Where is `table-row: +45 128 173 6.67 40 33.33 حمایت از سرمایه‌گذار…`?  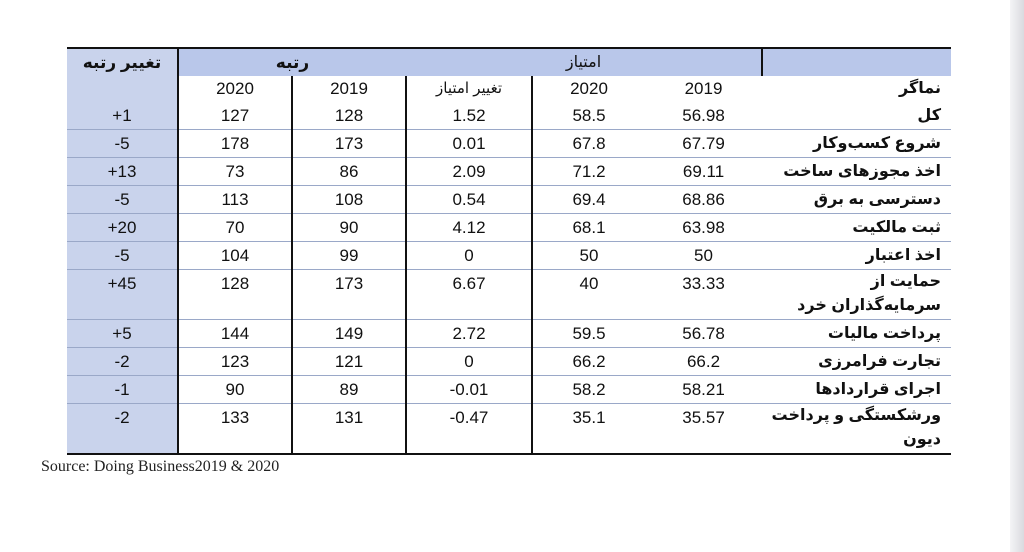 table-row: +45 128 173 6.67 40 33.33 حمایت از سرمایه‌گذار… is located at coordinates (509, 295).